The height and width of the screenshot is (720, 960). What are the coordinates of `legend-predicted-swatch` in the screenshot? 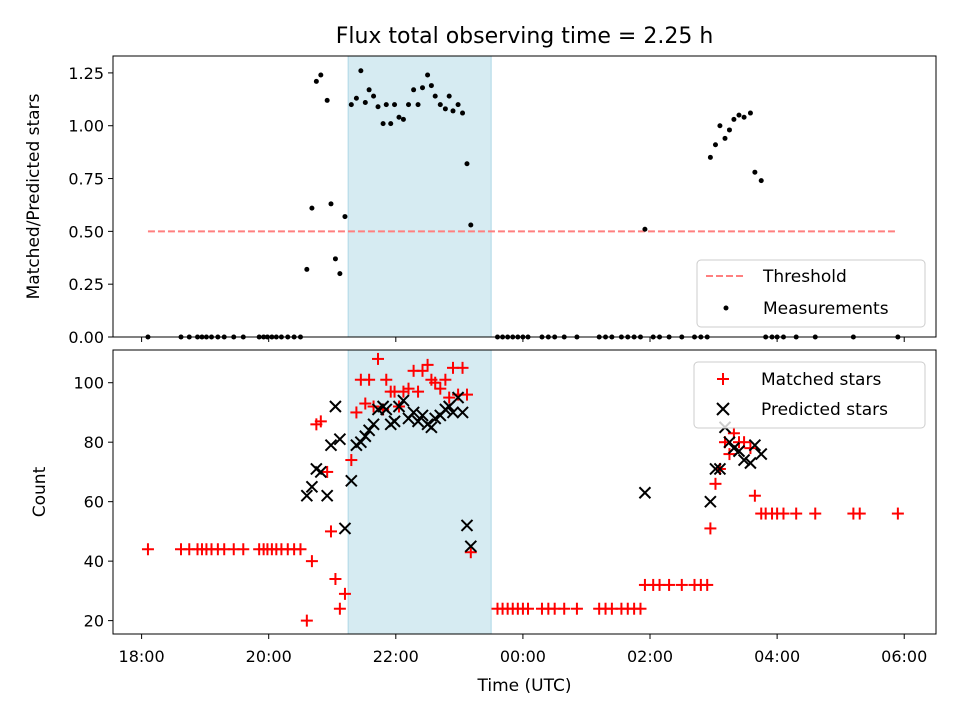 It's located at (723, 409).